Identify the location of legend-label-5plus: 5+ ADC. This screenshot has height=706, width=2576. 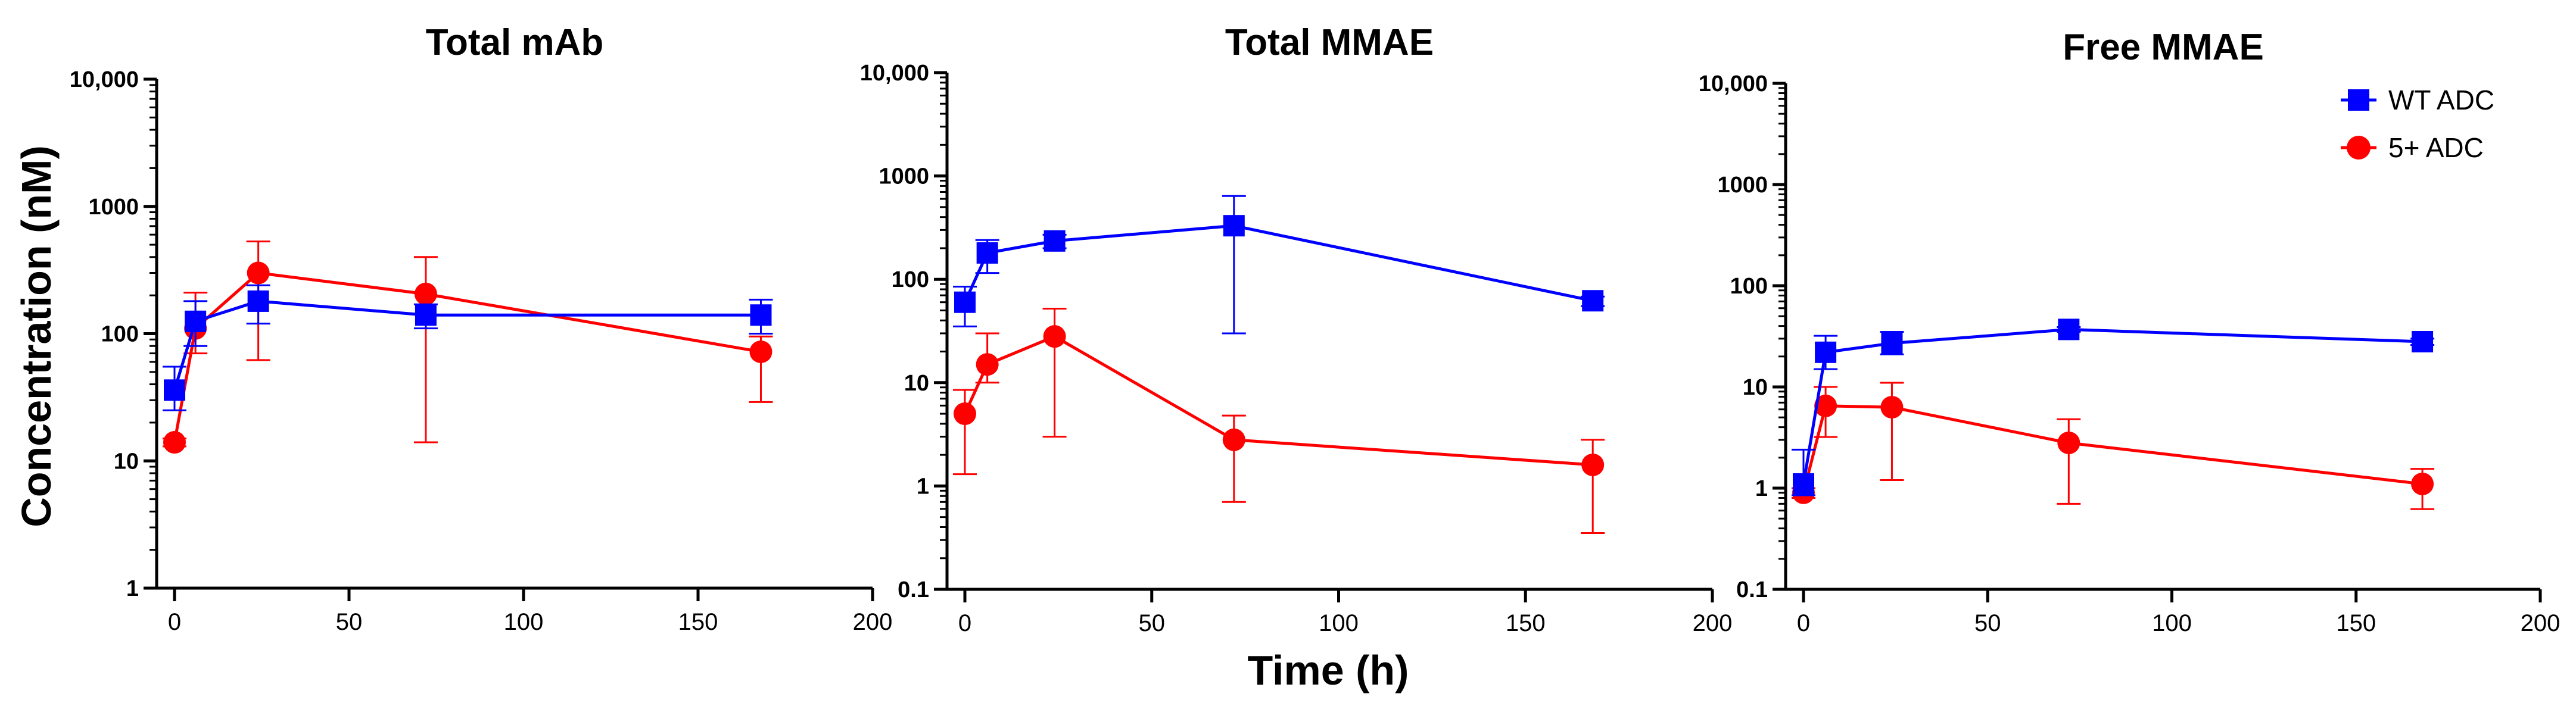
(2436, 147).